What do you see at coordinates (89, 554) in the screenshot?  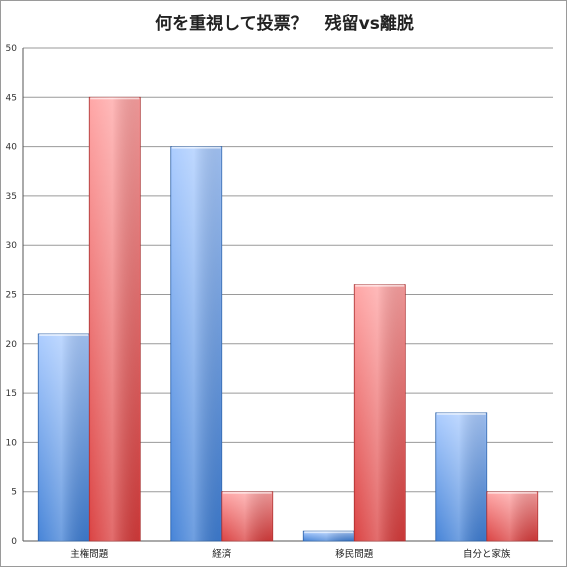 I see `x-category-label: 主権問題` at bounding box center [89, 554].